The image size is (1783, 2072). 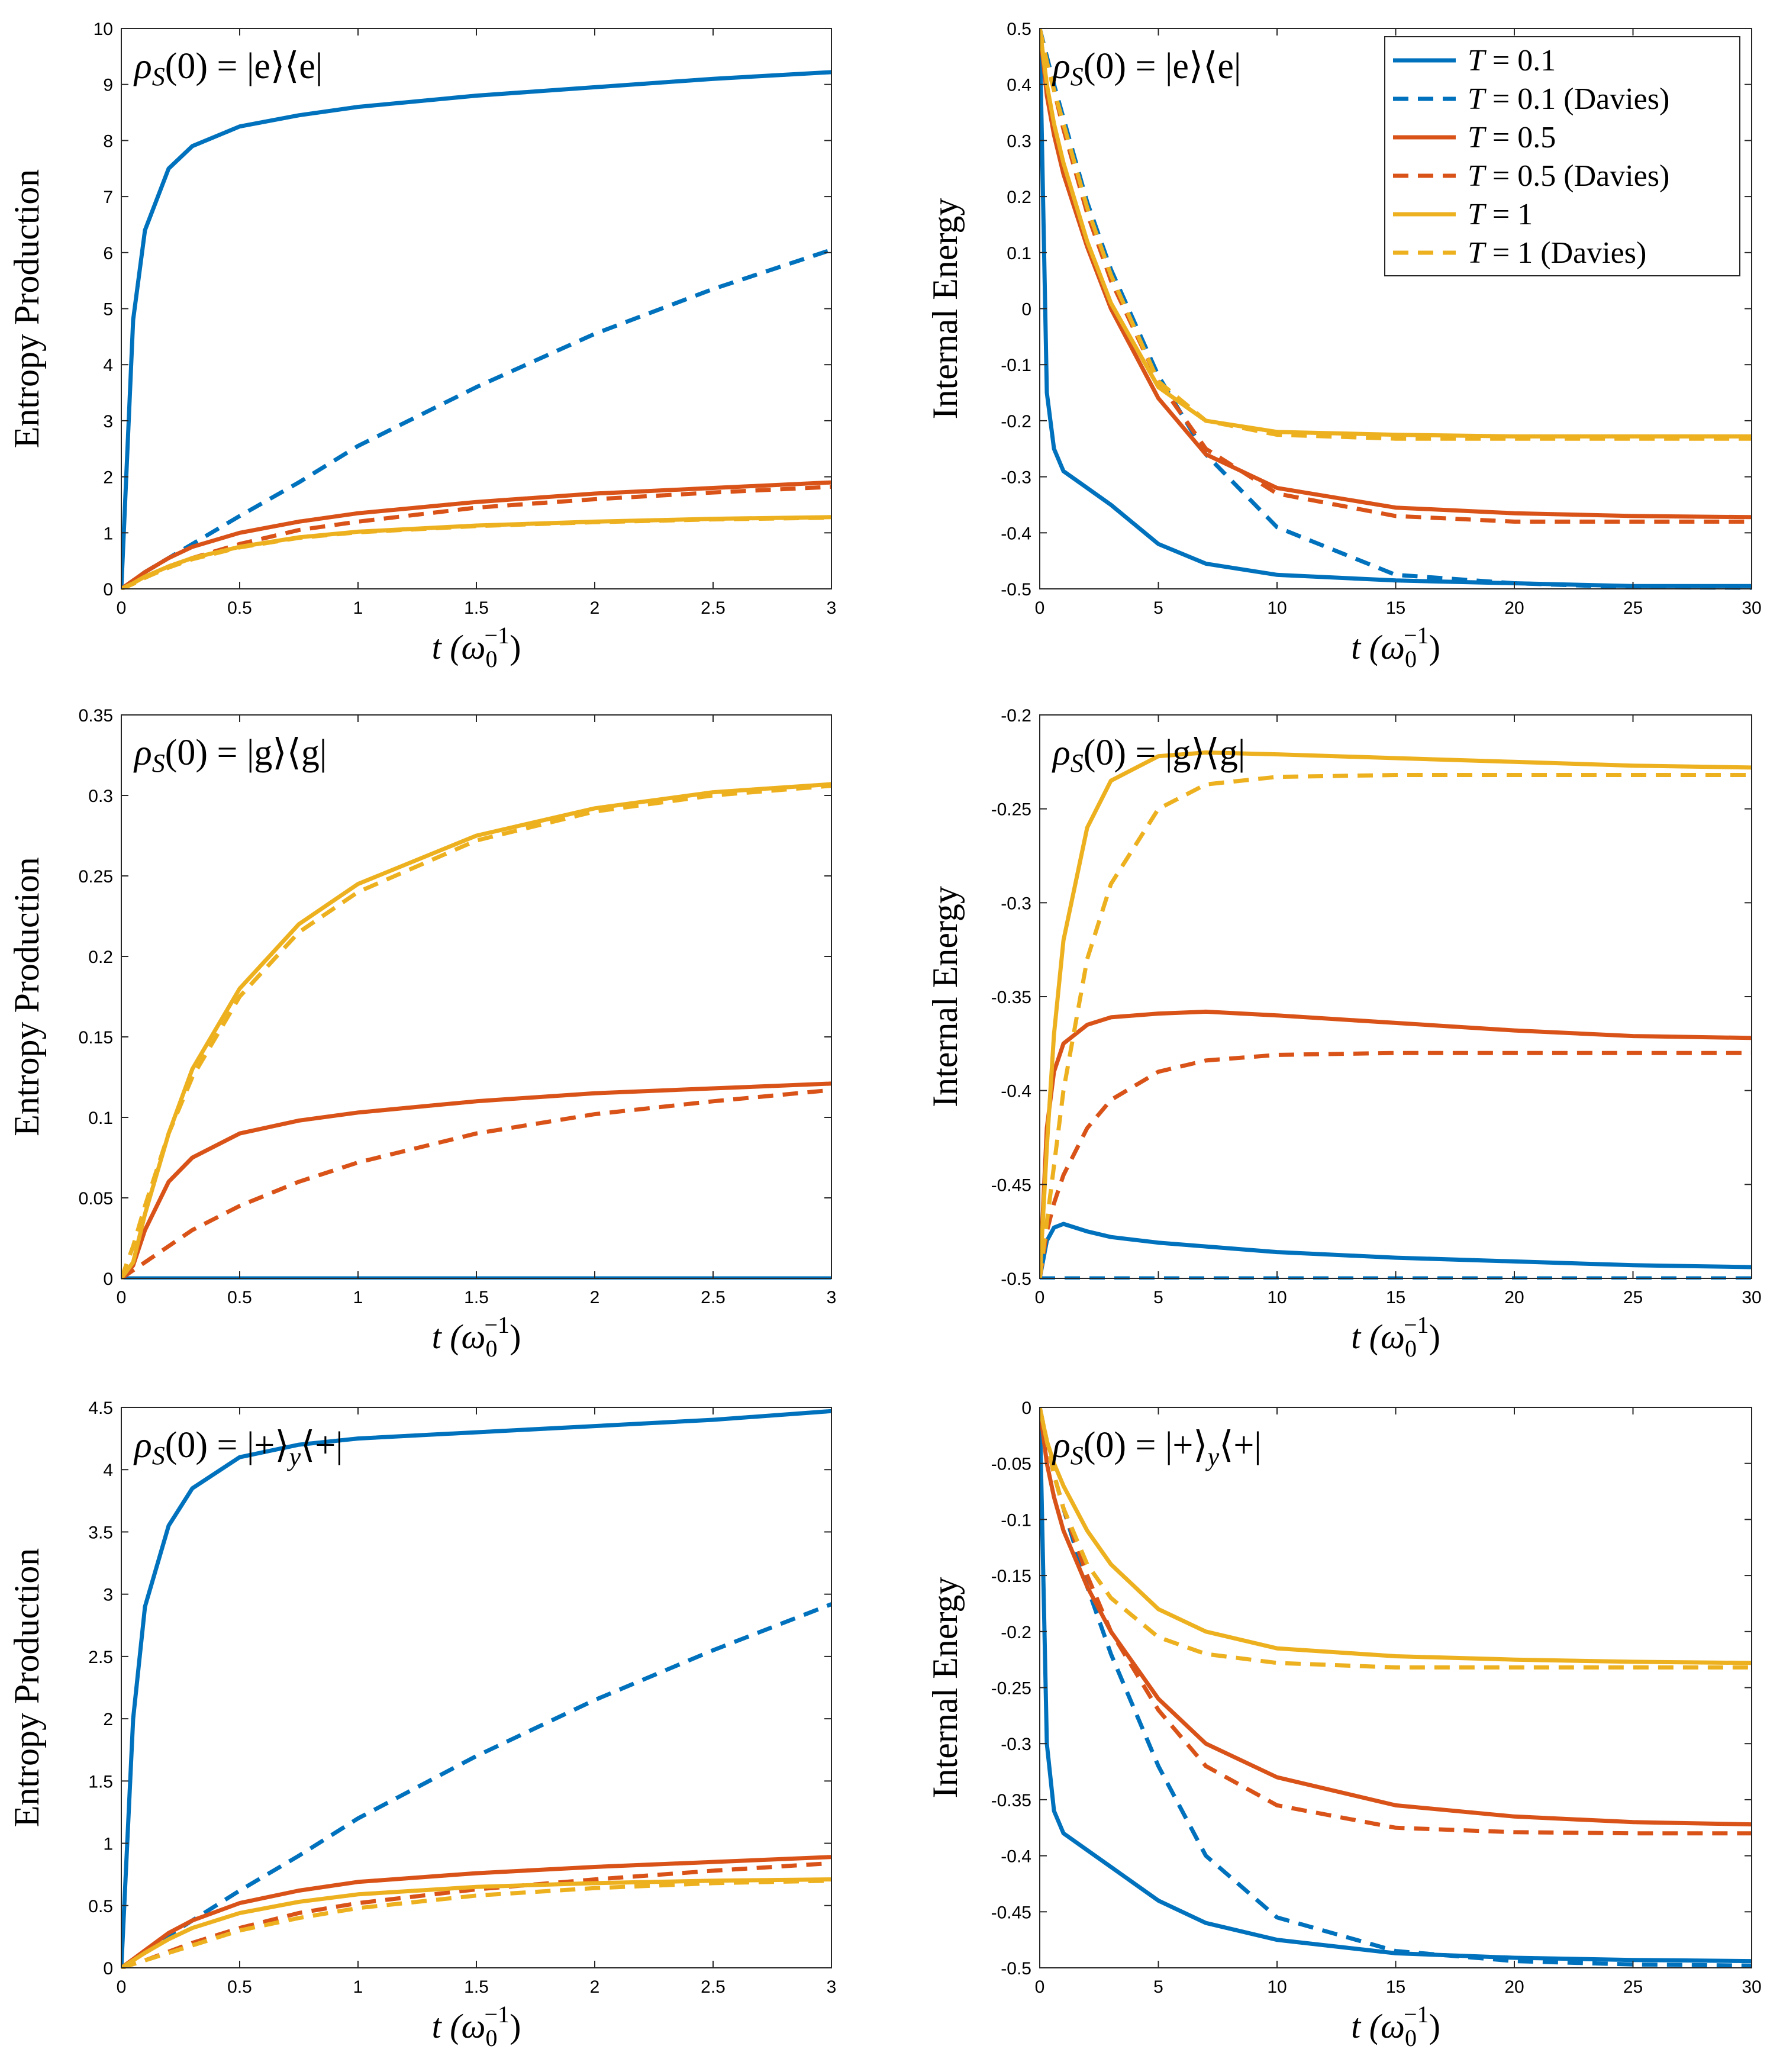 What do you see at coordinates (239, 1297) in the screenshot?
I see `x-tick-label: 0.5` at bounding box center [239, 1297].